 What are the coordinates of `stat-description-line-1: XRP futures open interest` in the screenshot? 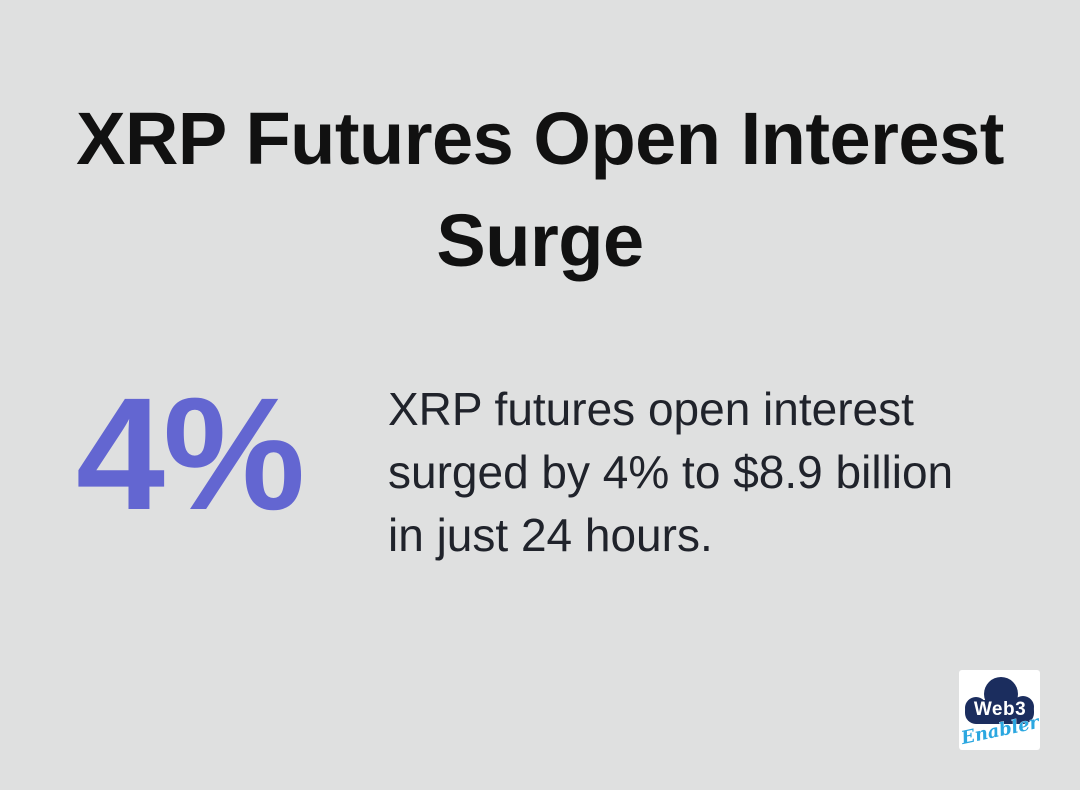 It's located at (651, 409).